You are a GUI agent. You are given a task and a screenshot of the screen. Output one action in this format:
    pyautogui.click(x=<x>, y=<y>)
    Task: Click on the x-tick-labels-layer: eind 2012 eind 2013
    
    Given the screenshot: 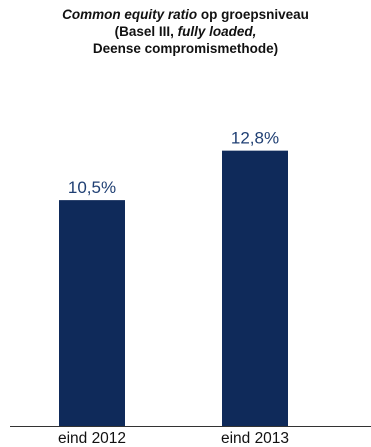 What is the action you would take?
    pyautogui.click(x=173, y=438)
    